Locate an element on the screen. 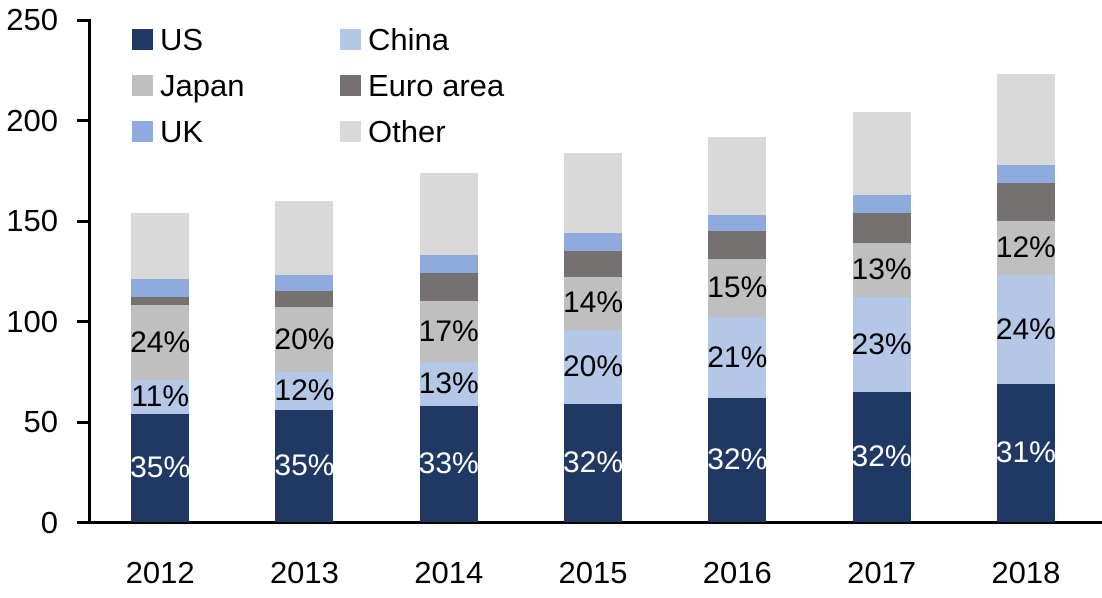  y-tick-label: 100 is located at coordinates (32, 321).